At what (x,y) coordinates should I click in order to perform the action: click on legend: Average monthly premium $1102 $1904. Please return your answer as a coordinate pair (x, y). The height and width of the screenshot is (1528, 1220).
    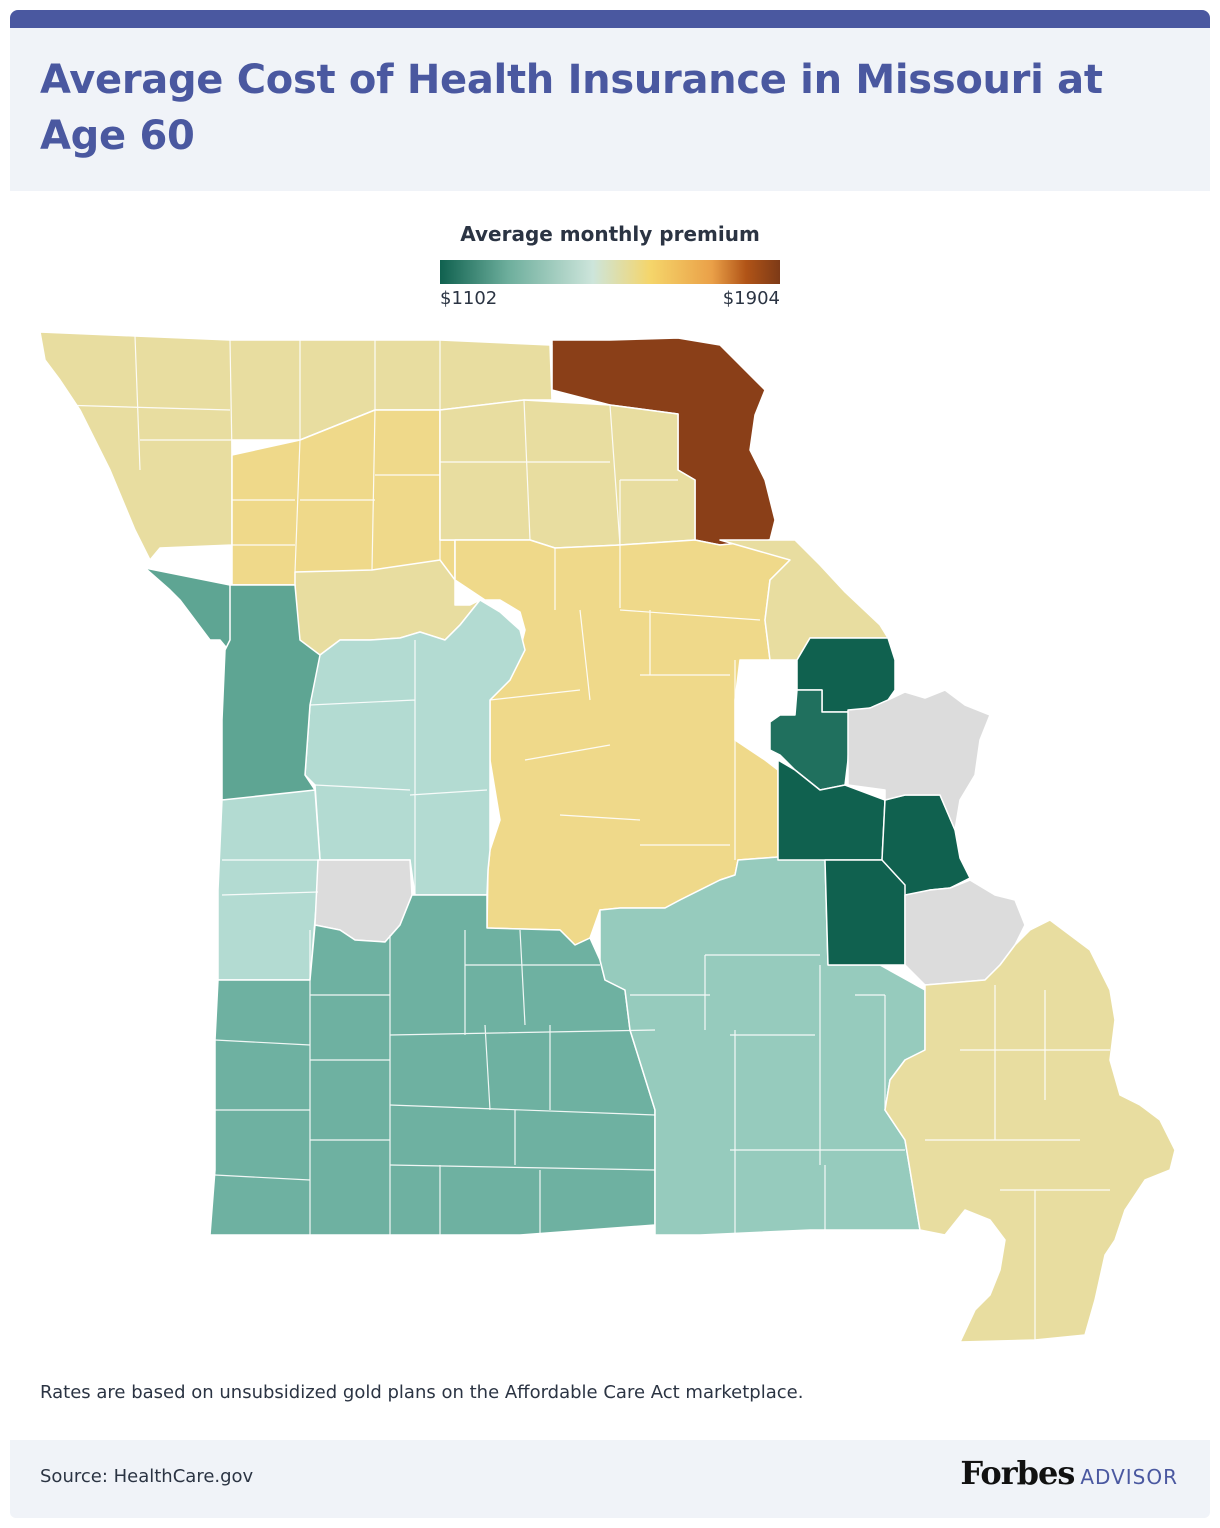
    Looking at the image, I should click on (610, 272).